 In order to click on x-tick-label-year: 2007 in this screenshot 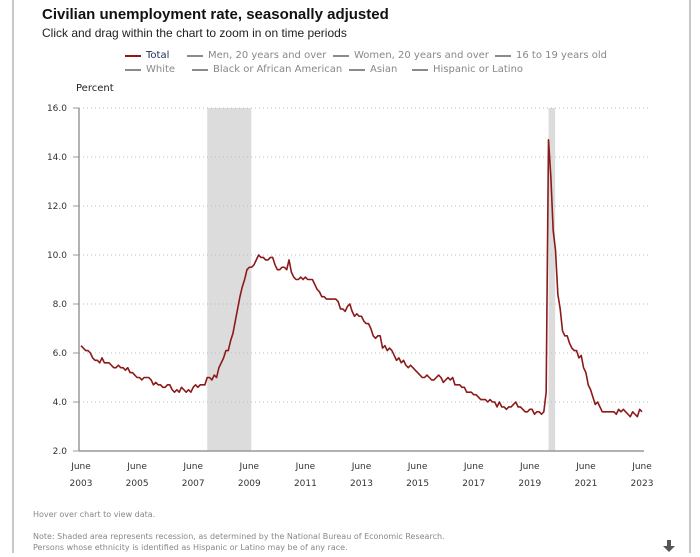, I will do `click(193, 484)`.